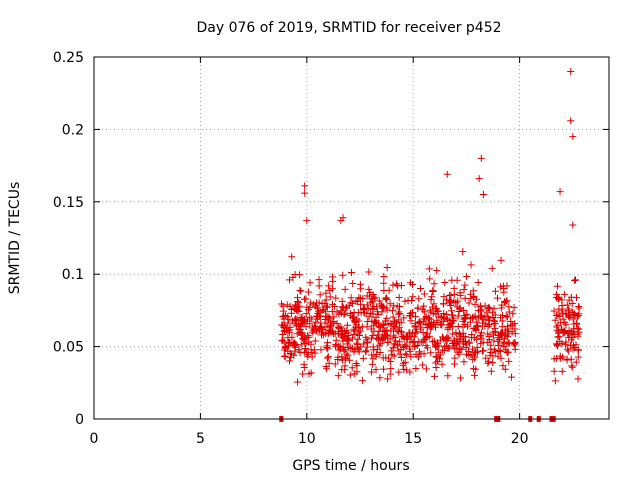 The image size is (640, 485). Describe the element at coordinates (15, 238) in the screenshot. I see `y-axis-label: SRMTID / TECUs` at that location.